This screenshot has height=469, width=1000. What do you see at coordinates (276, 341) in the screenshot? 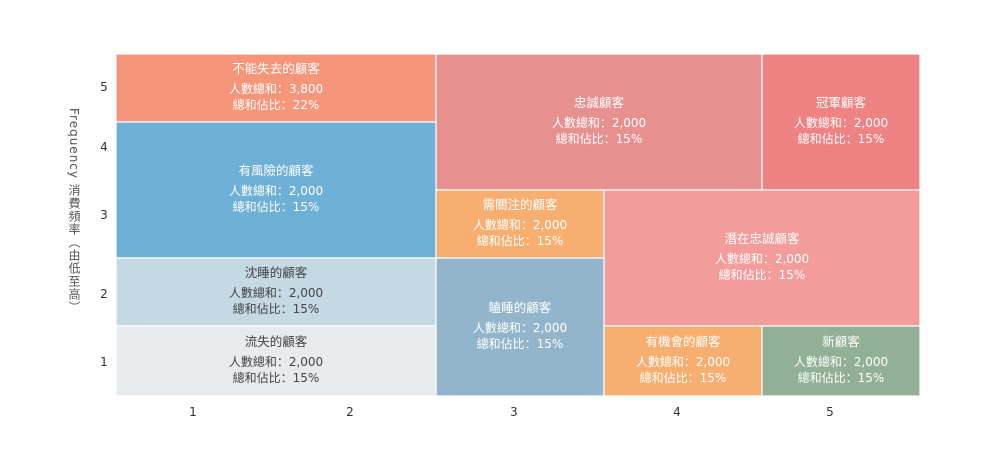
I see `segment-name: 流失的顧客` at bounding box center [276, 341].